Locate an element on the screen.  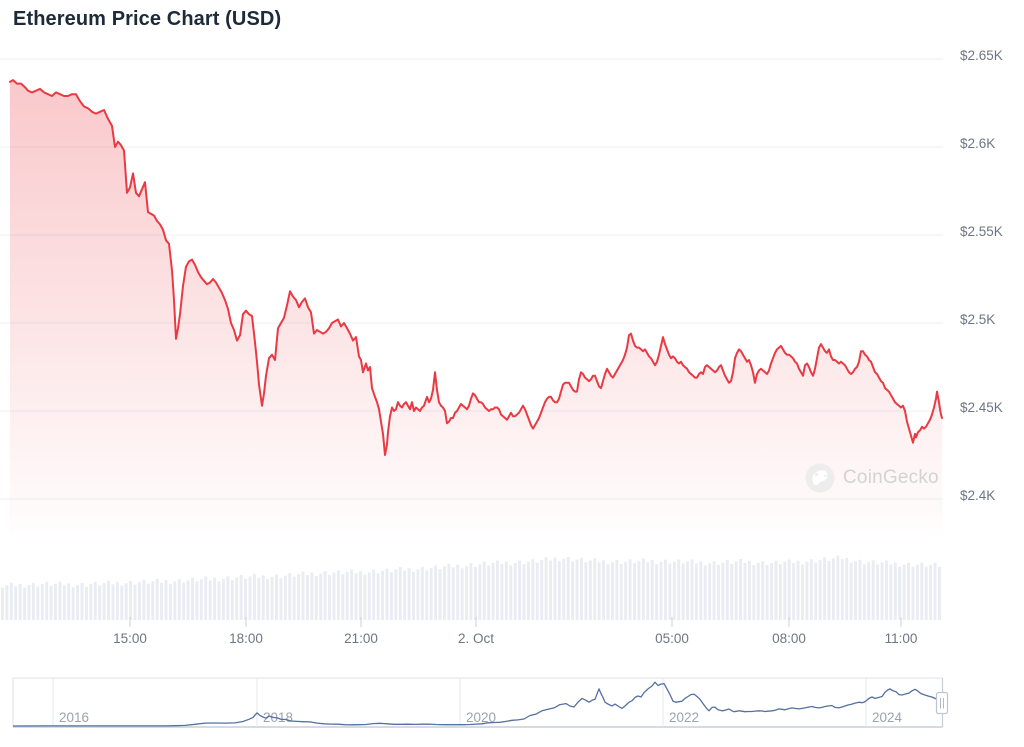
x-axis-tick-label: 2. Oct is located at coordinates (476, 638).